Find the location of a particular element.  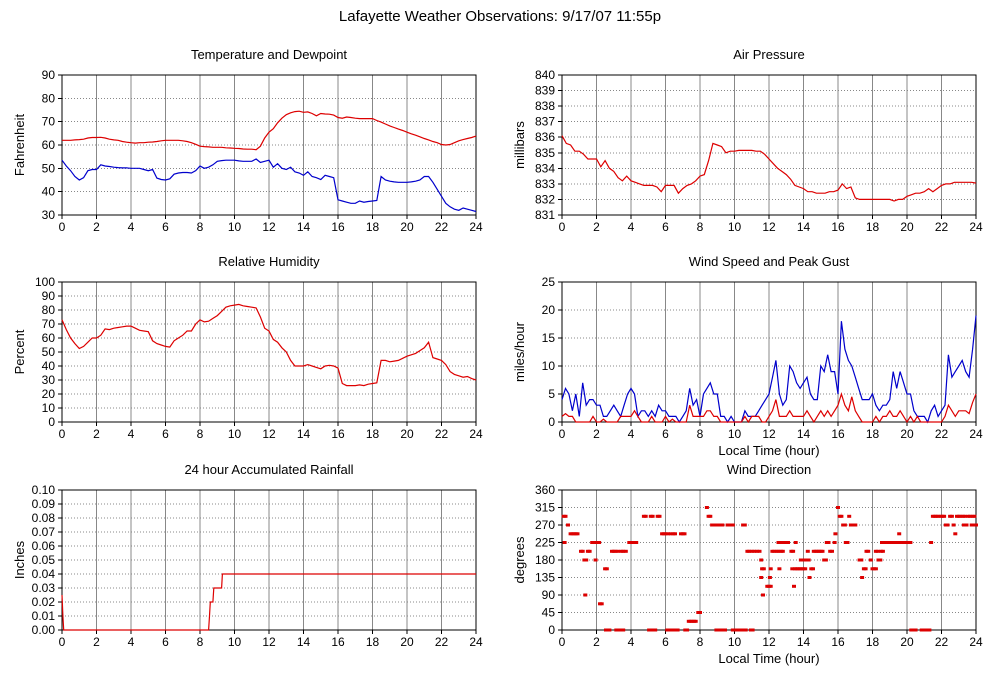

chart-title: Wind Speed and Peak Gust is located at coordinates (769, 261).